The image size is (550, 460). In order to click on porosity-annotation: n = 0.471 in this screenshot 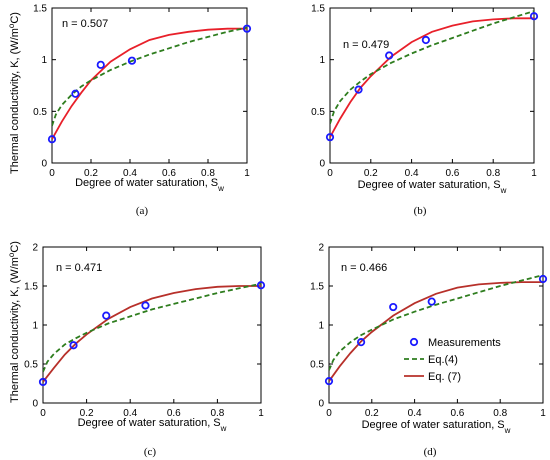, I will do `click(79, 268)`.